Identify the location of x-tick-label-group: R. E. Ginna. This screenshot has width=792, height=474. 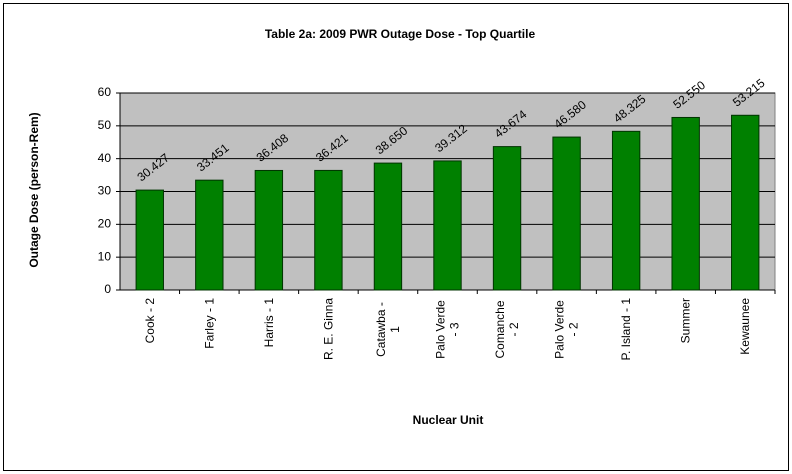
(328, 329).